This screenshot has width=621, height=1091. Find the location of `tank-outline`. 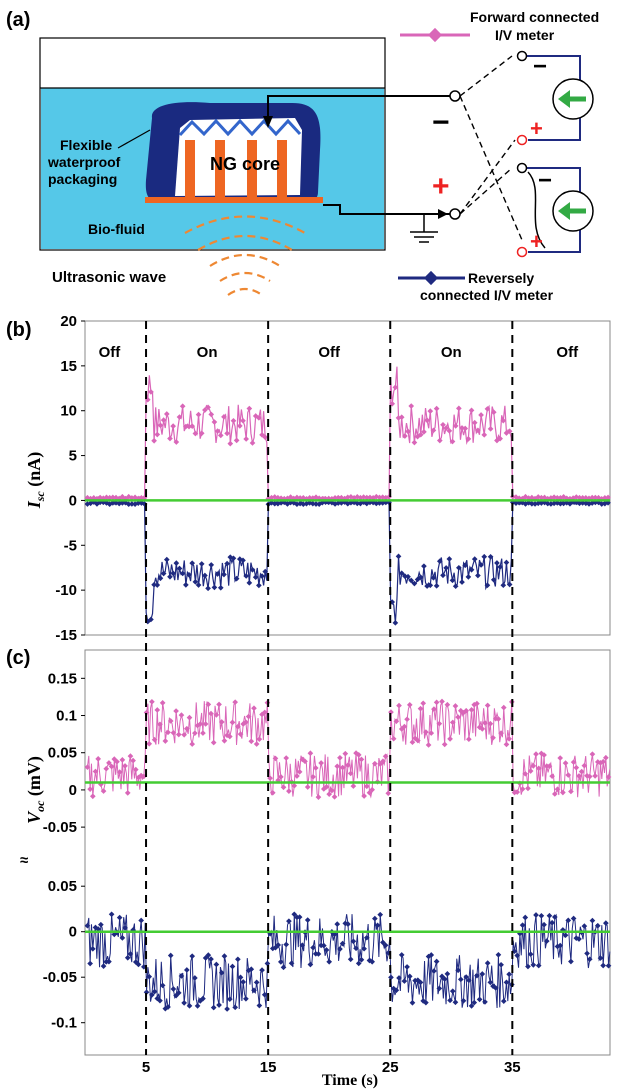

tank-outline is located at coordinates (212, 144).